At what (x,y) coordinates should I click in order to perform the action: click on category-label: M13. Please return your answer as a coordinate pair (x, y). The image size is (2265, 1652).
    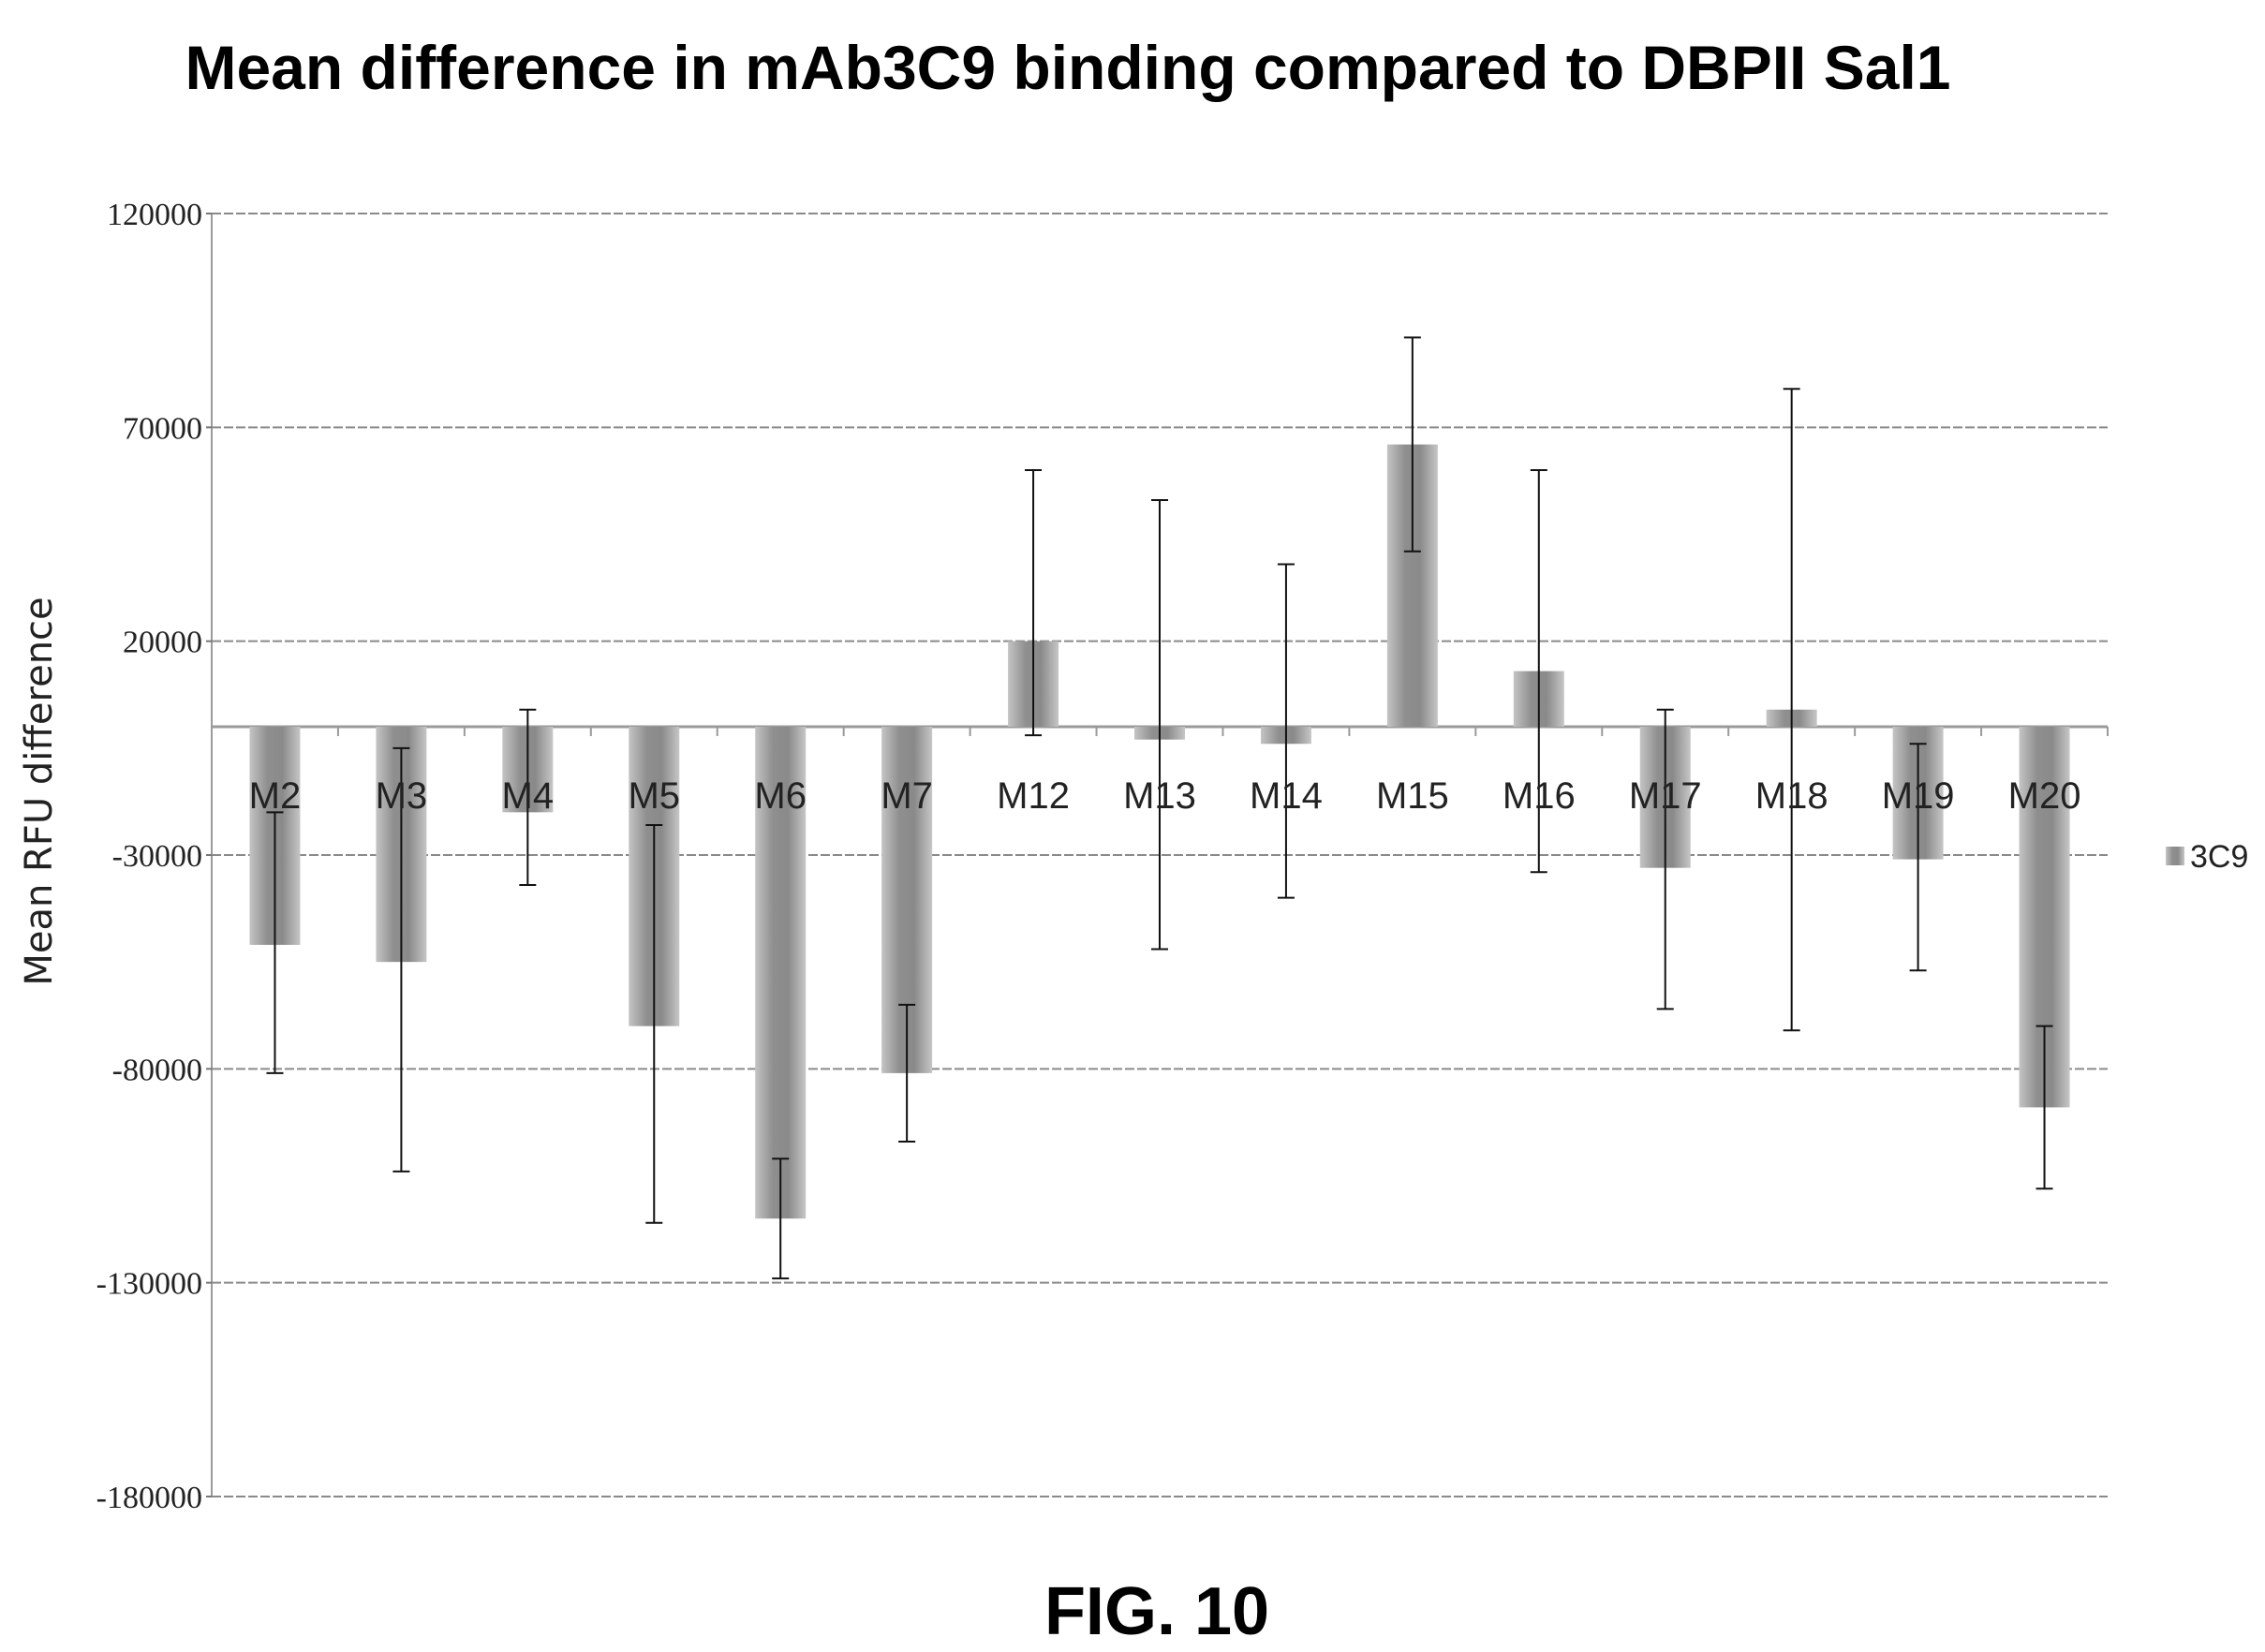
    Looking at the image, I should click on (1159, 796).